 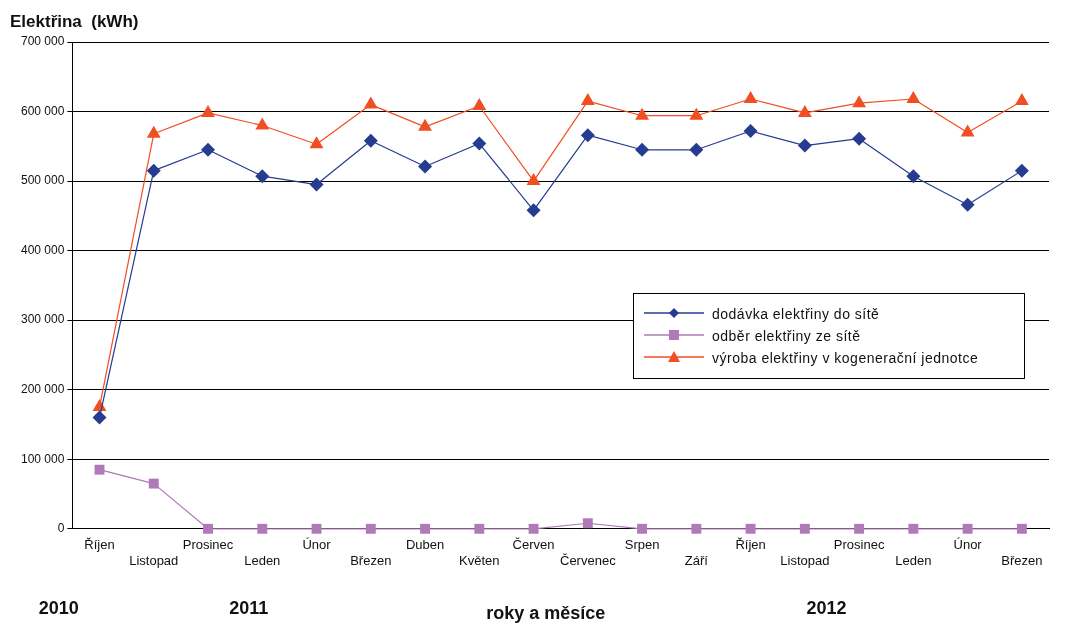 I want to click on y-tick-label: 300 000, so click(x=42, y=319).